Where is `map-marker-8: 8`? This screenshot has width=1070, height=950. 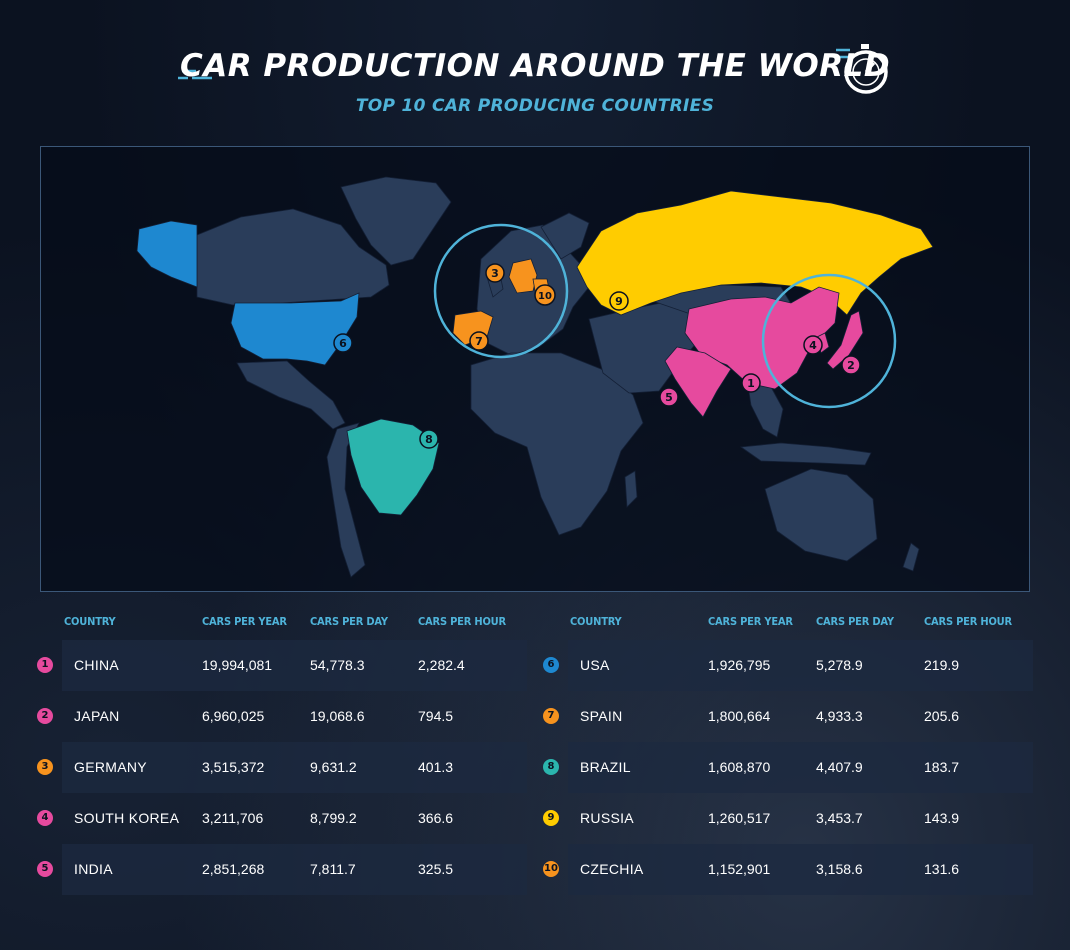
map-marker-8: 8 is located at coordinates (429, 439).